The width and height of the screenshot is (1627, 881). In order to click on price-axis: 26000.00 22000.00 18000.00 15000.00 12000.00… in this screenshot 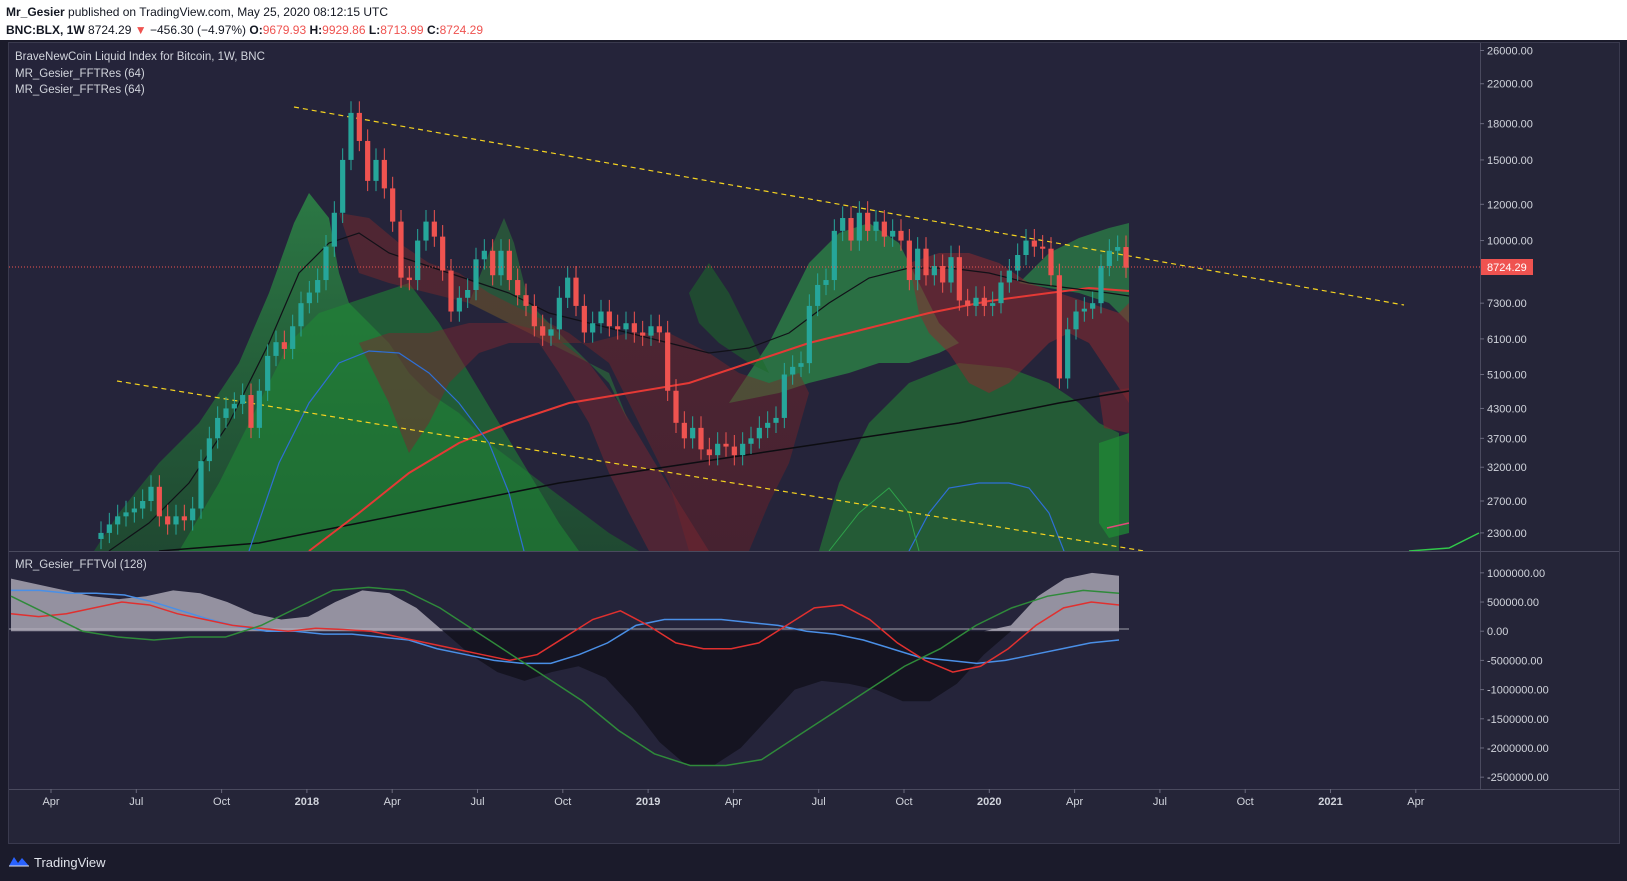, I will do `click(1506, 293)`.